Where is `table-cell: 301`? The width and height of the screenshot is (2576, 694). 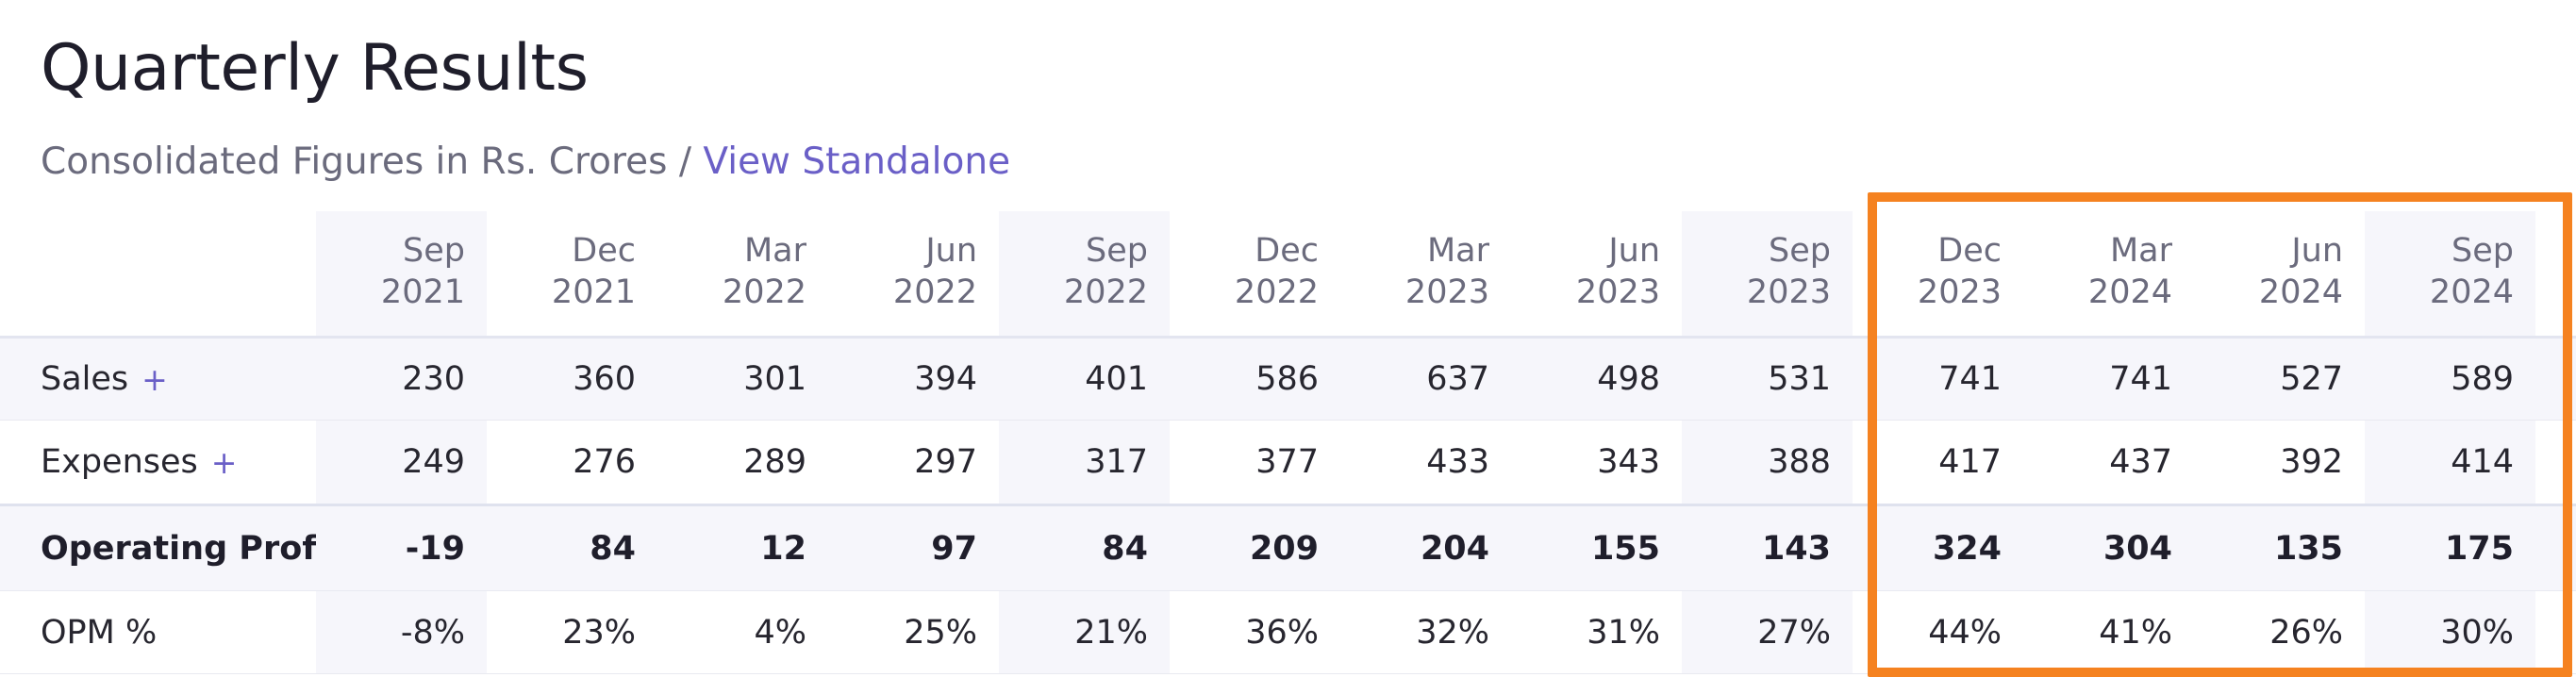
table-cell: 301 is located at coordinates (774, 379).